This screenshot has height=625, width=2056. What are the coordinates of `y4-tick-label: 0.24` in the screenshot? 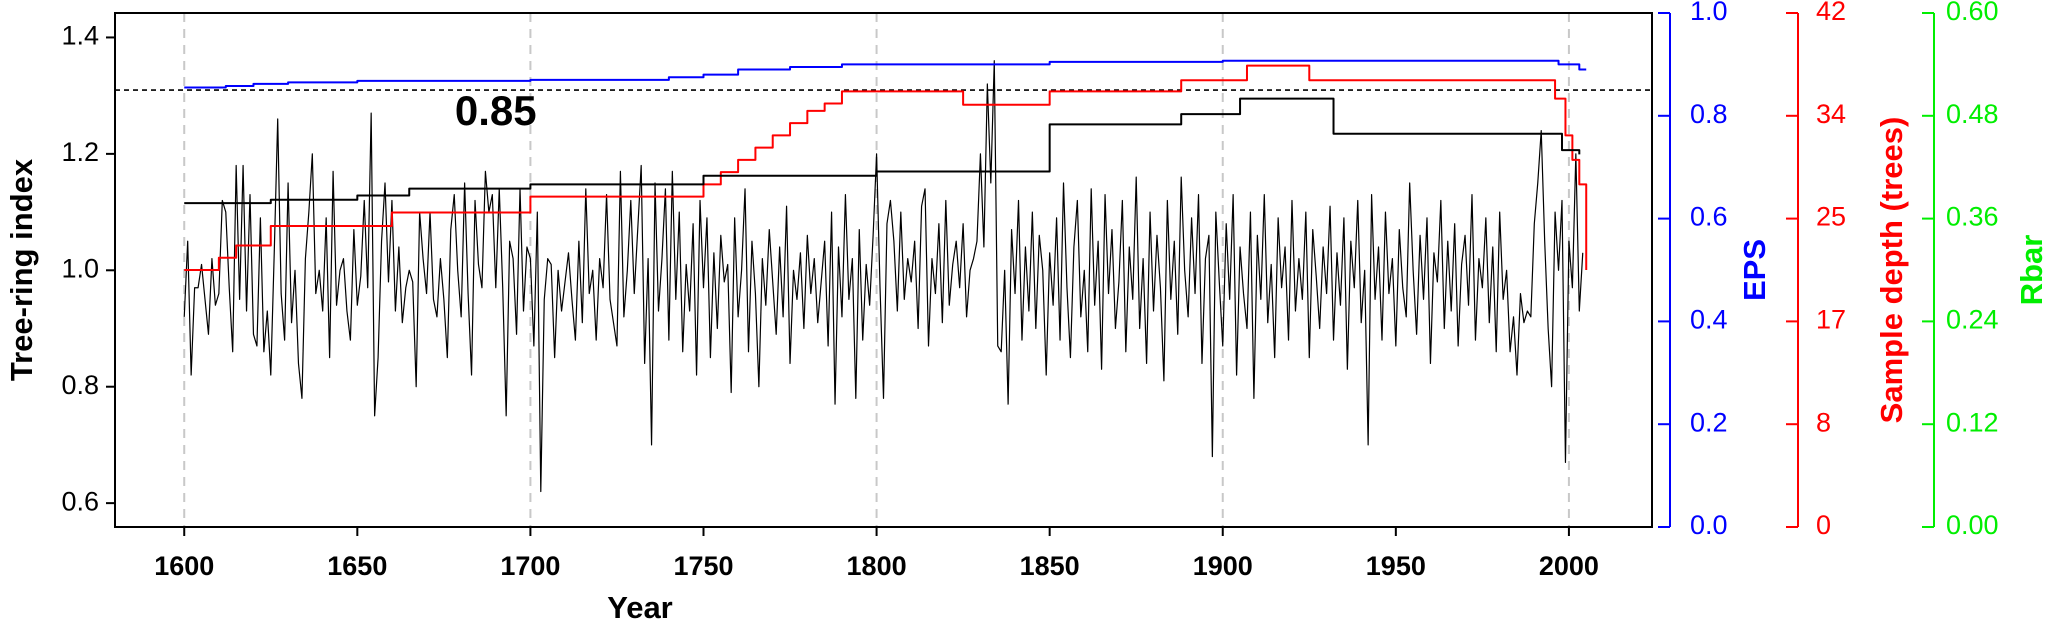 It's located at (1972, 320).